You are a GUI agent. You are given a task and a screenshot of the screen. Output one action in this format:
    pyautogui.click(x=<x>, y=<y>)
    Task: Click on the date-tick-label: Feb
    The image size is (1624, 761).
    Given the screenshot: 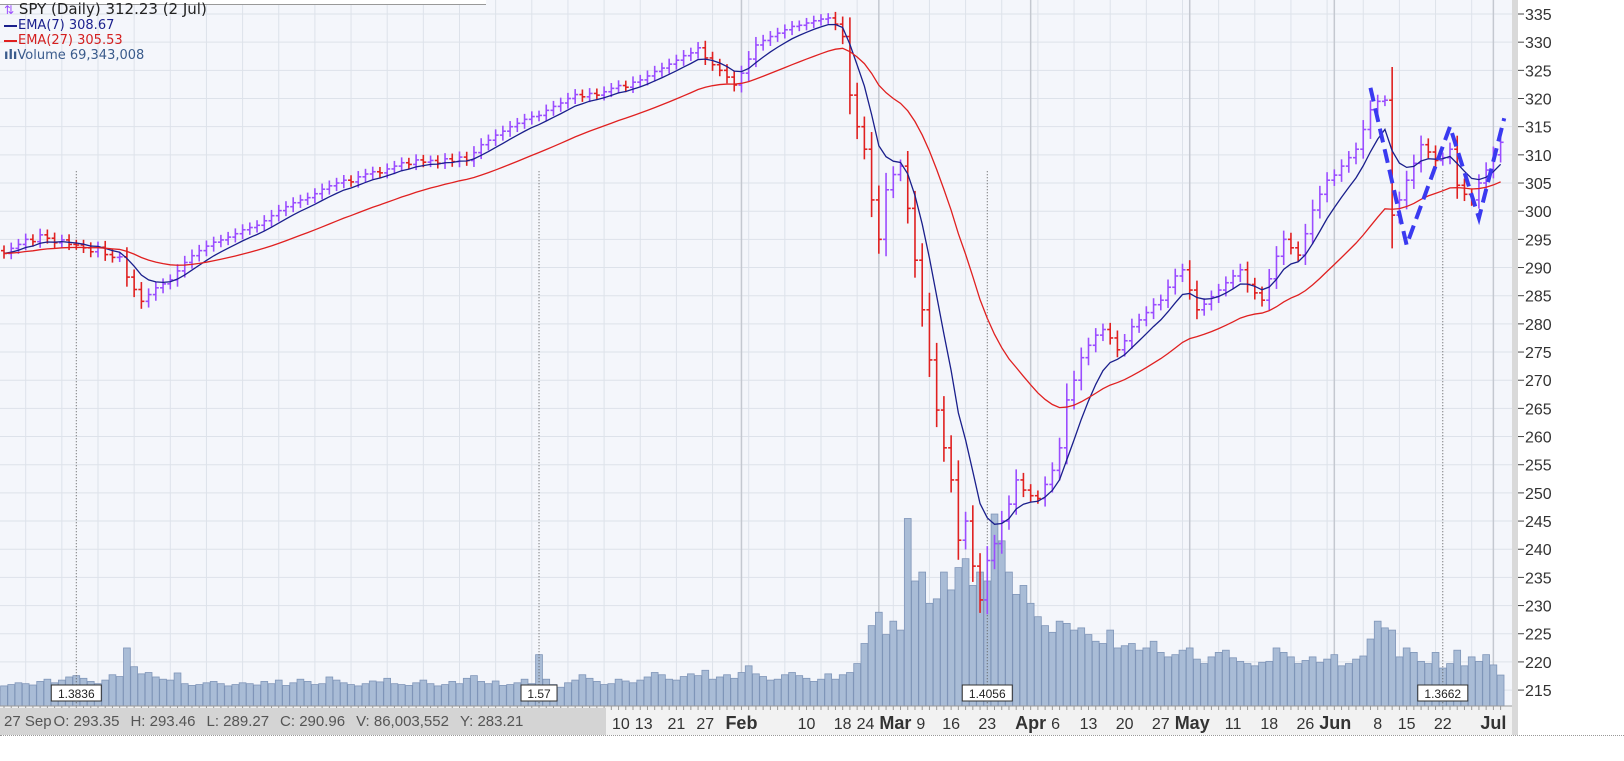 What is the action you would take?
    pyautogui.click(x=741, y=723)
    